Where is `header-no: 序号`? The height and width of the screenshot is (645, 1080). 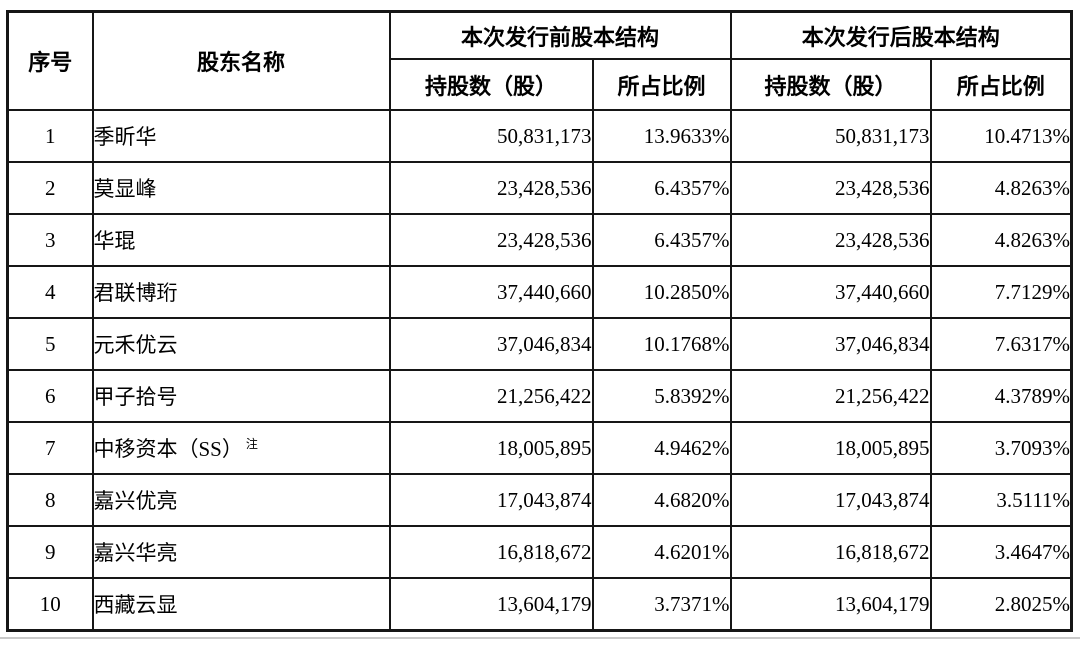
header-no: 序号 is located at coordinates (50, 60).